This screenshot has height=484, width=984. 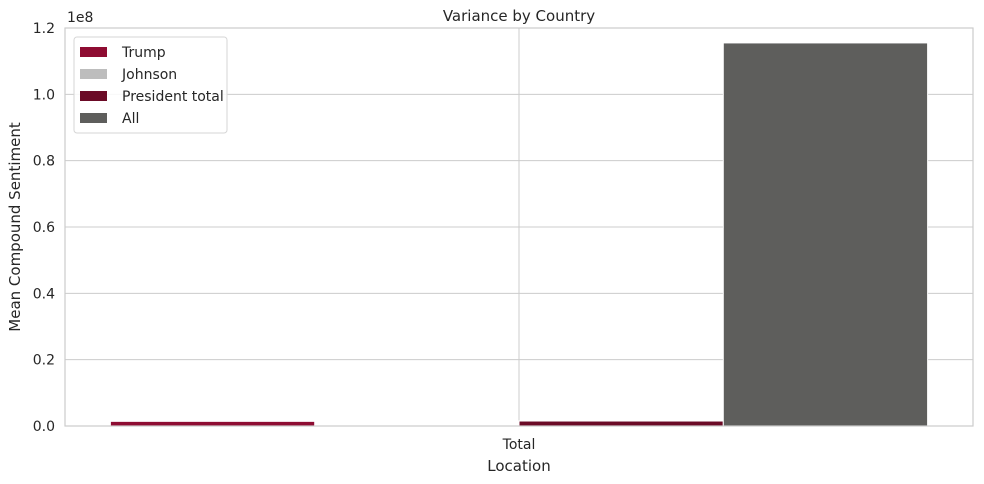 I want to click on x-axis-ticks: Total, so click(x=519, y=445).